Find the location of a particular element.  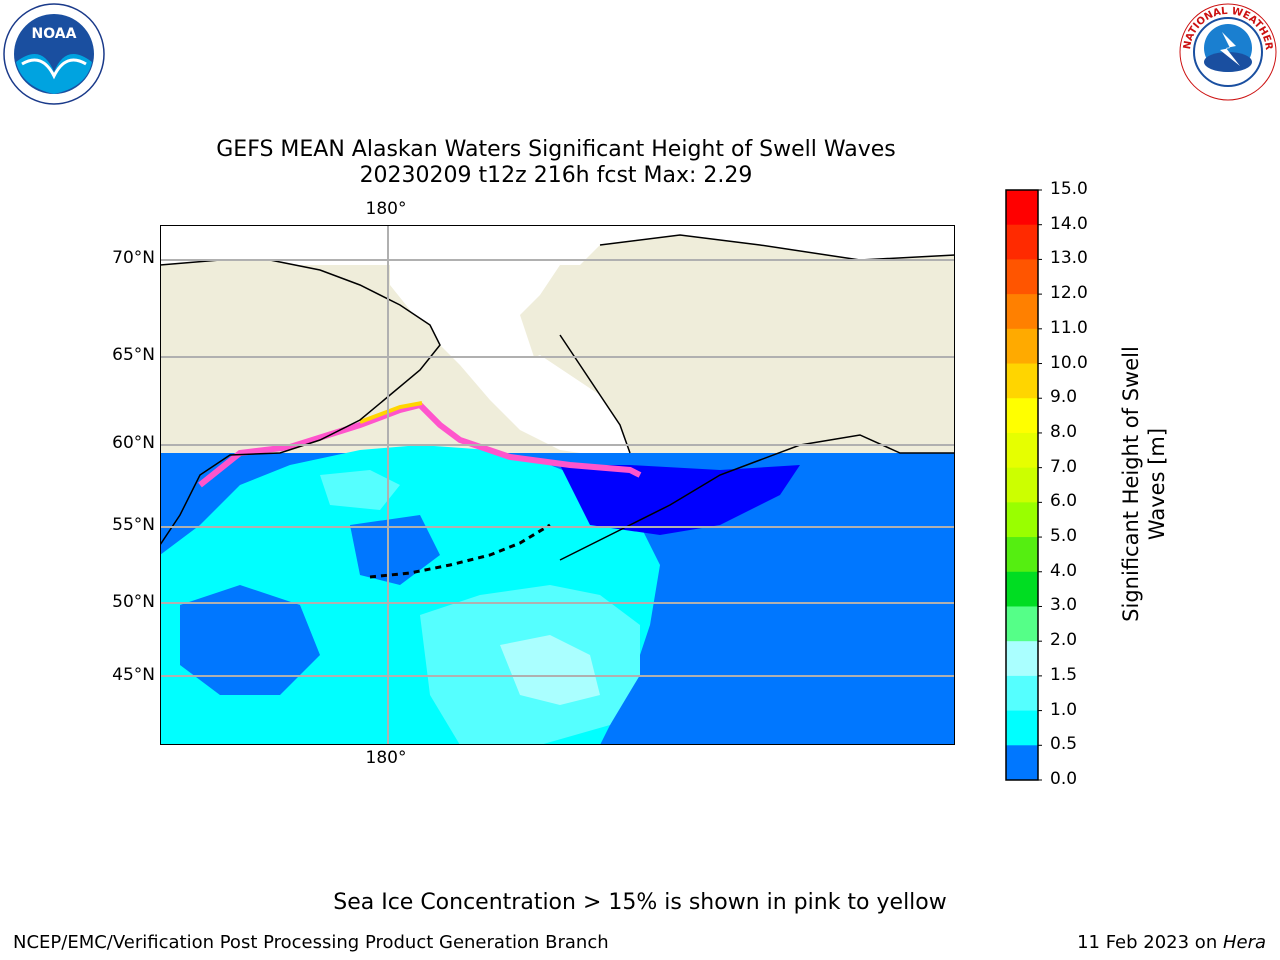

noaa-logo-text: NOAA is located at coordinates (54, 34).